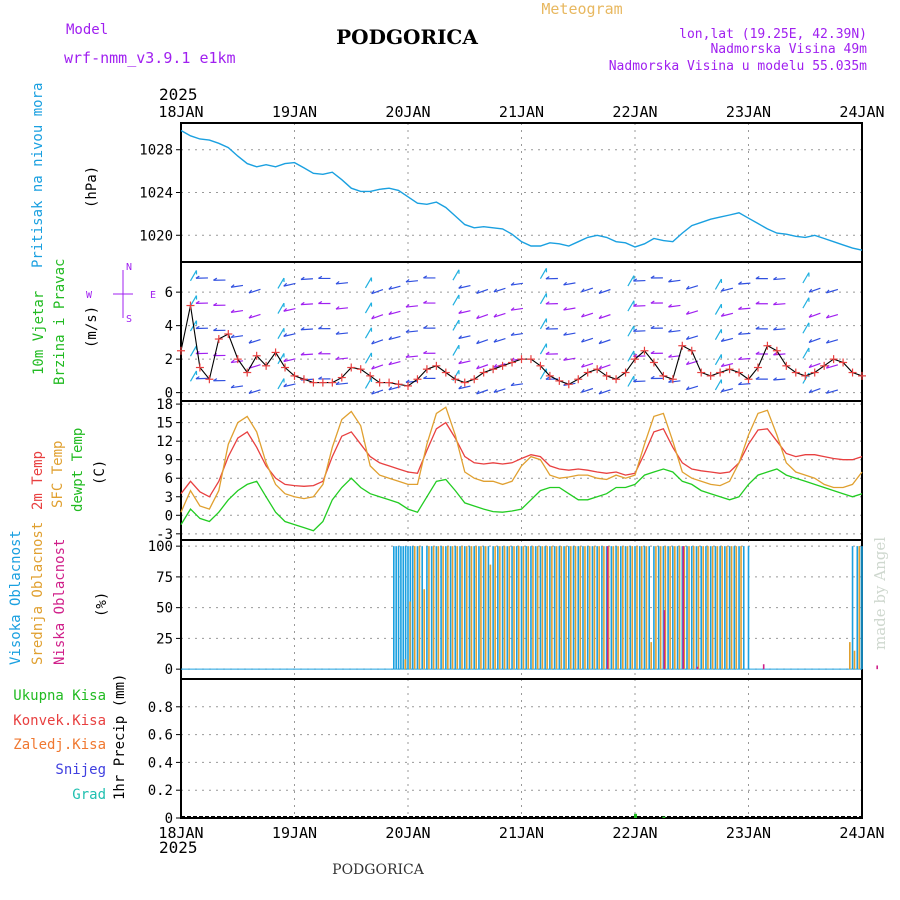 This screenshot has height=900, width=900. I want to click on lonlat-label: lon,lat (19.25E, 42.39N), so click(773, 34).